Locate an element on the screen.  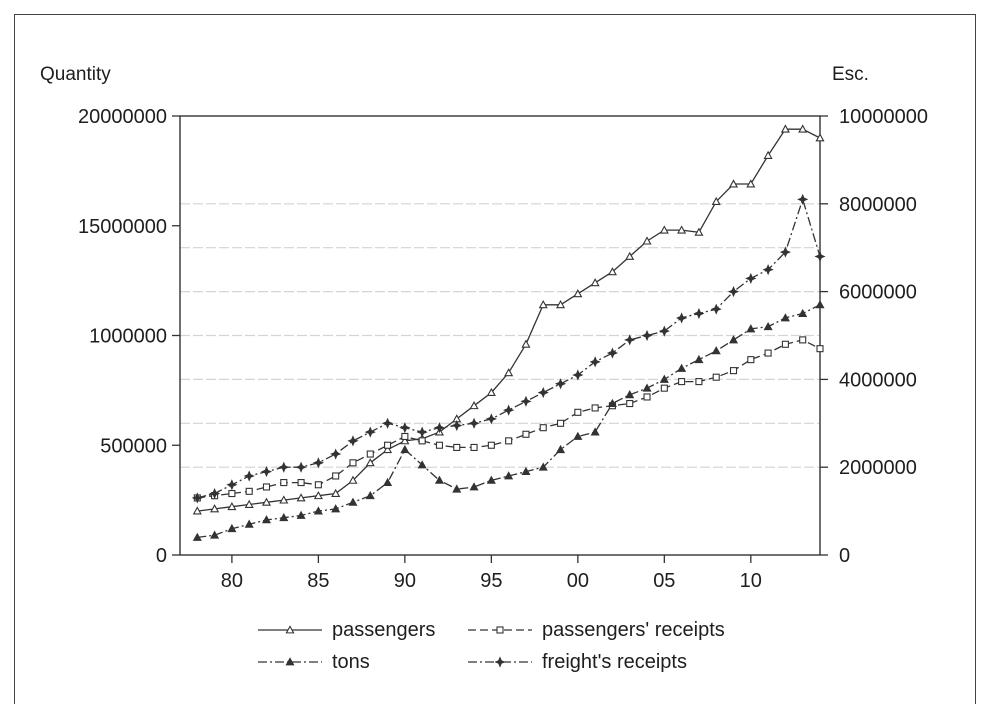
left-axis-label: Quantity is located at coordinates (75, 74).